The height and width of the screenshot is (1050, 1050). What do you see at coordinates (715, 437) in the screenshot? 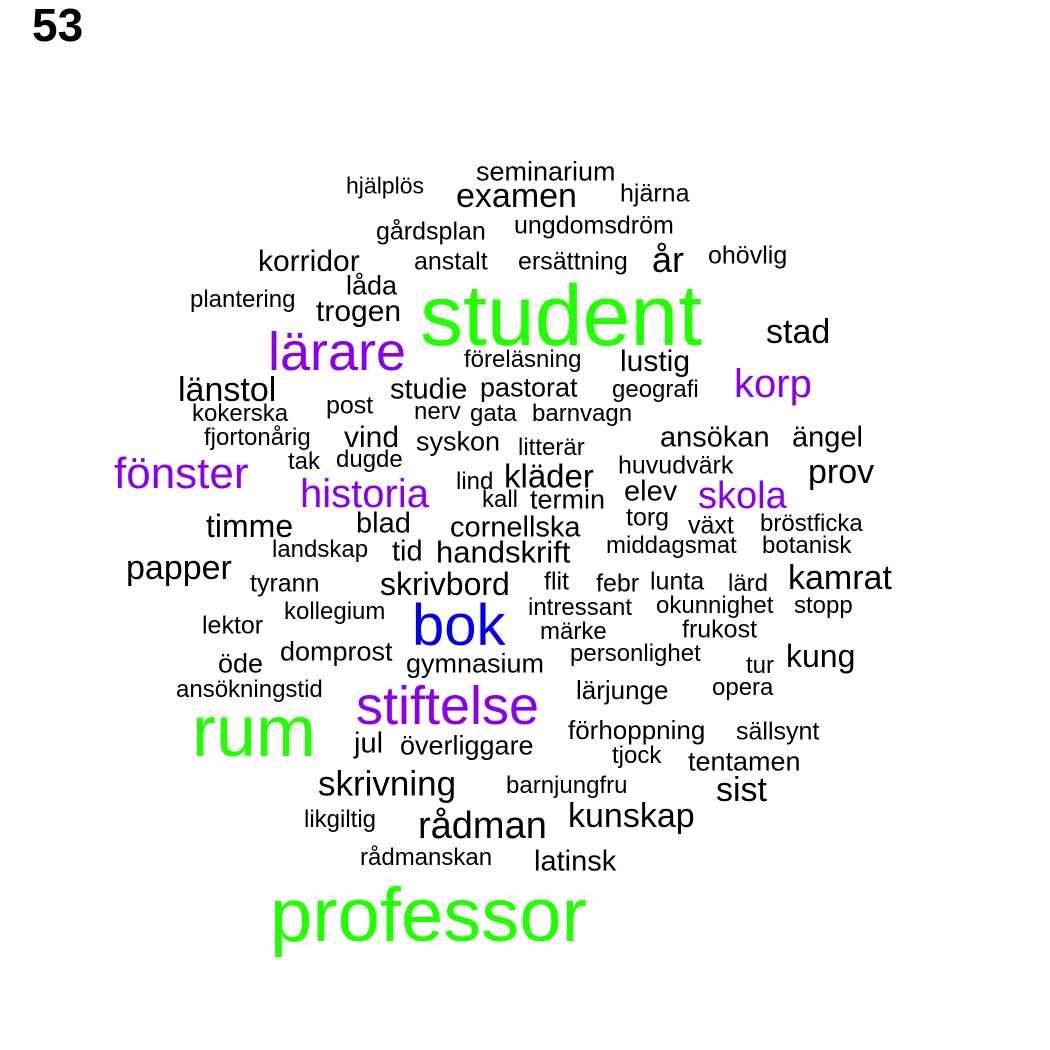
I see `cloud-word: ansökan` at bounding box center [715, 437].